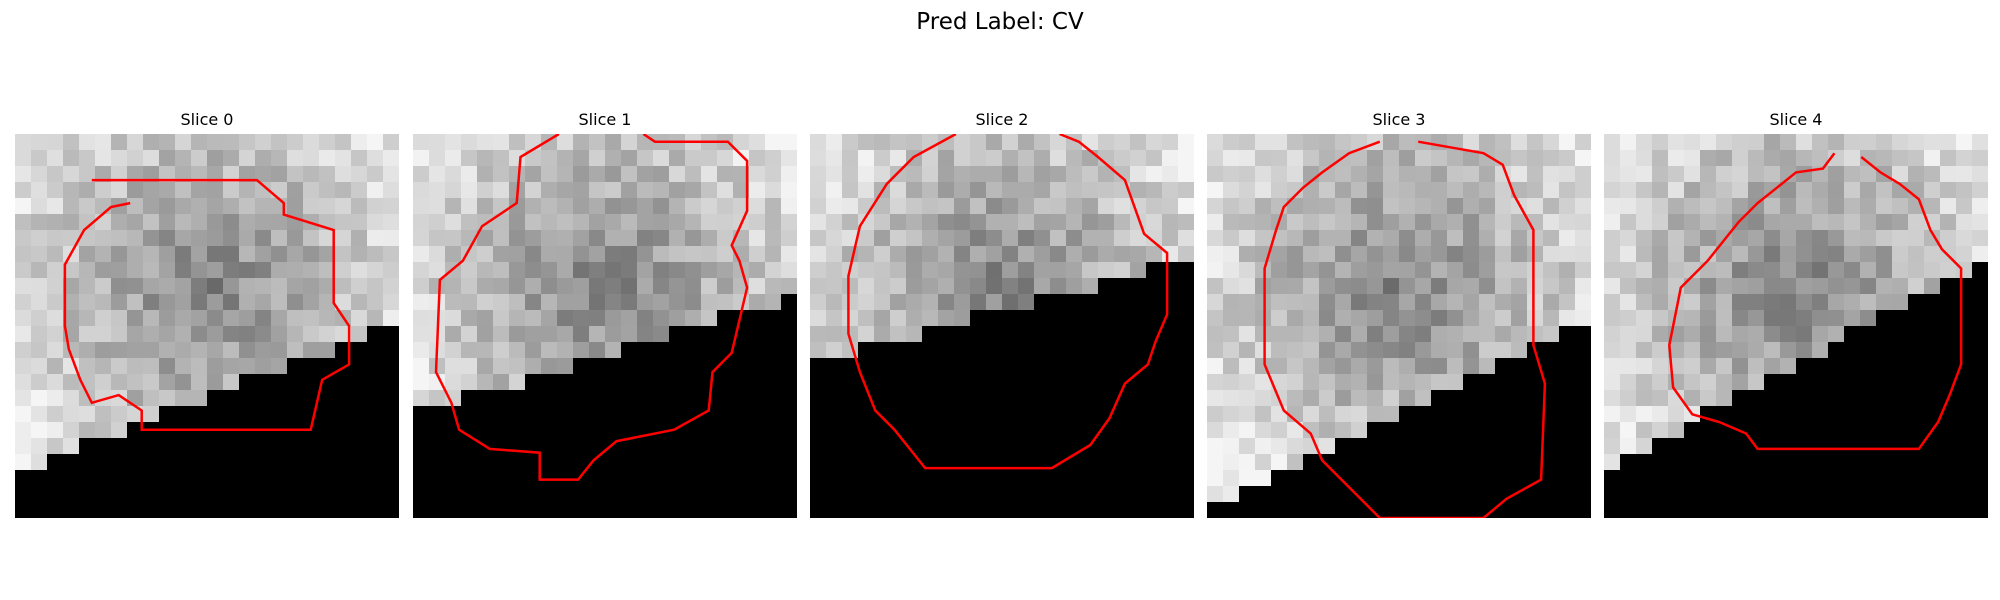 This screenshot has height=600, width=2000. Describe the element at coordinates (1002, 119) in the screenshot. I see `slice-title: Slice 2` at that location.